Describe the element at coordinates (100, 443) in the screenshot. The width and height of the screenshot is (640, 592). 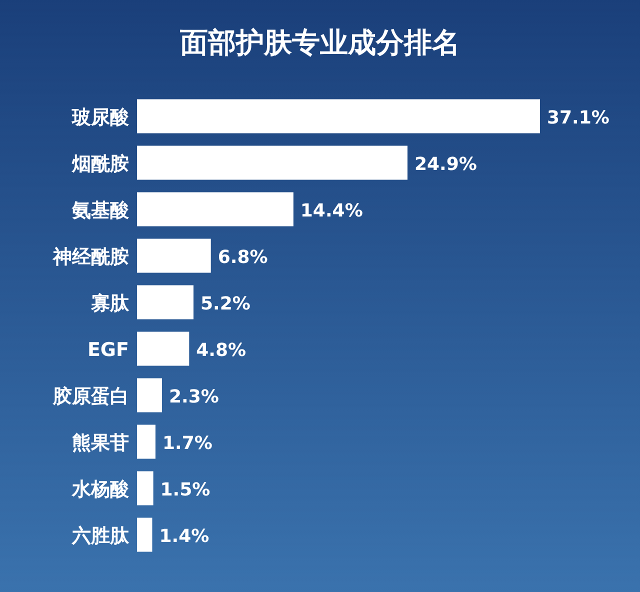
I see `y-tick-label: 熊果苷` at that location.